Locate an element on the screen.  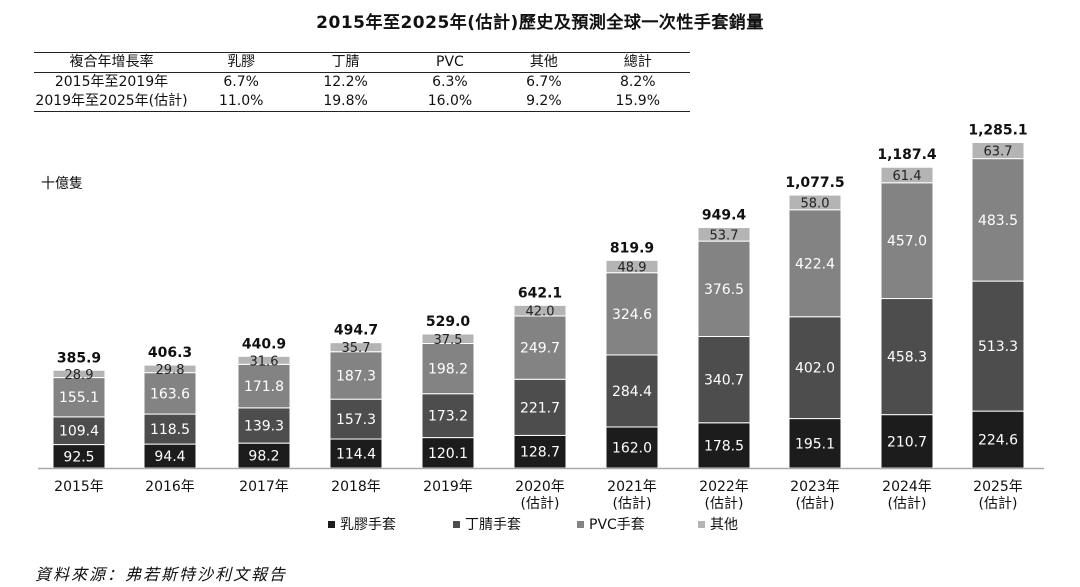
data-label: 155.1 is located at coordinates (79, 398).